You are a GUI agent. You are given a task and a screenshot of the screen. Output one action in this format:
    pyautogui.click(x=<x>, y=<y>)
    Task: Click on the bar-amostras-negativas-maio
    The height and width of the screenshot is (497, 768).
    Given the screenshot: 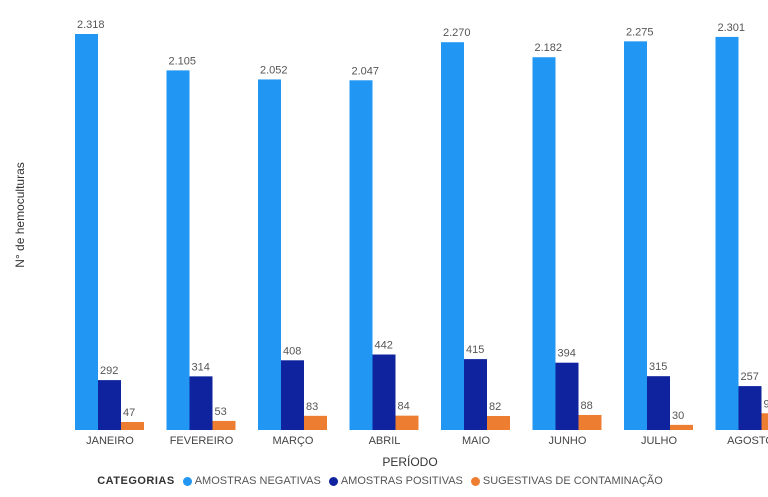 What is the action you would take?
    pyautogui.click(x=452, y=236)
    